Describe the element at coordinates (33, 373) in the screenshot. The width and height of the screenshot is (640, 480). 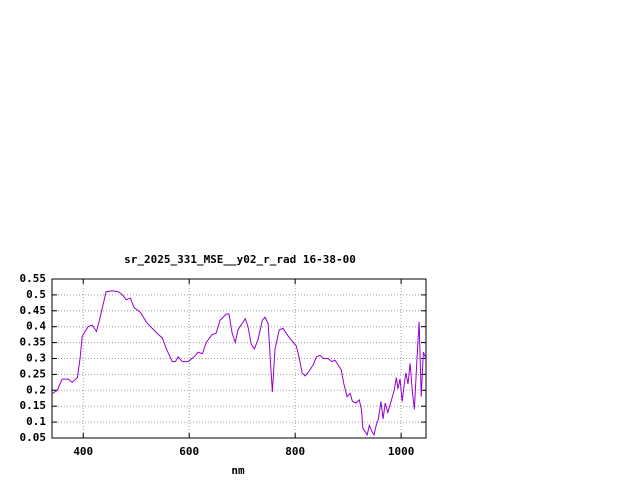
I see `y-tick-label: 0.25` at that location.